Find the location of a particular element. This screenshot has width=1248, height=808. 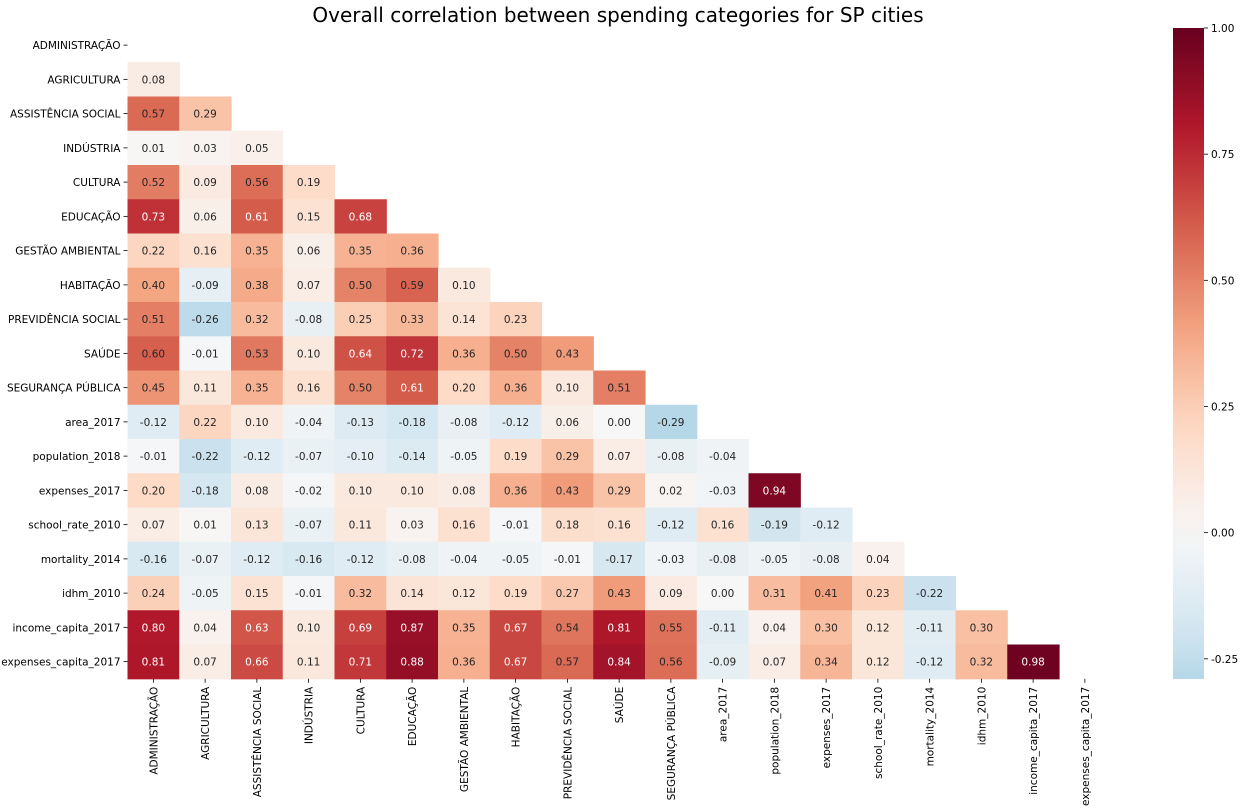

cell-value-label: -0.08 is located at coordinates (670, 457).